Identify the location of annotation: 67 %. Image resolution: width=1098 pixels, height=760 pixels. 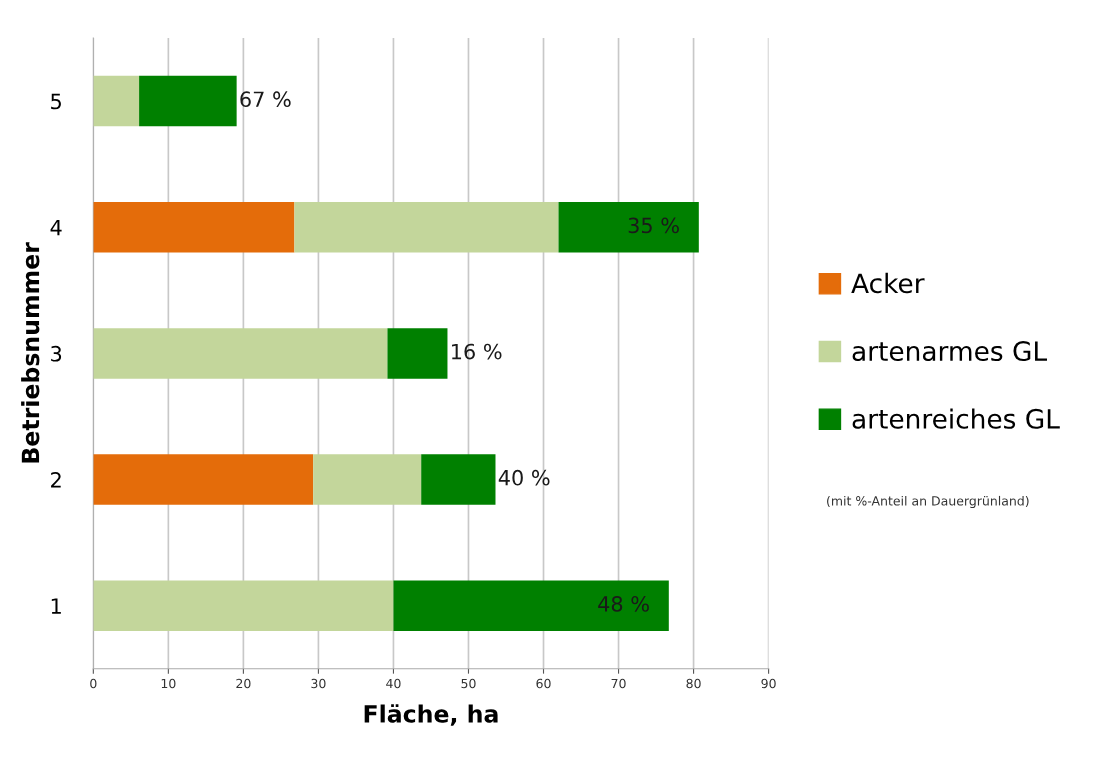
(265, 99).